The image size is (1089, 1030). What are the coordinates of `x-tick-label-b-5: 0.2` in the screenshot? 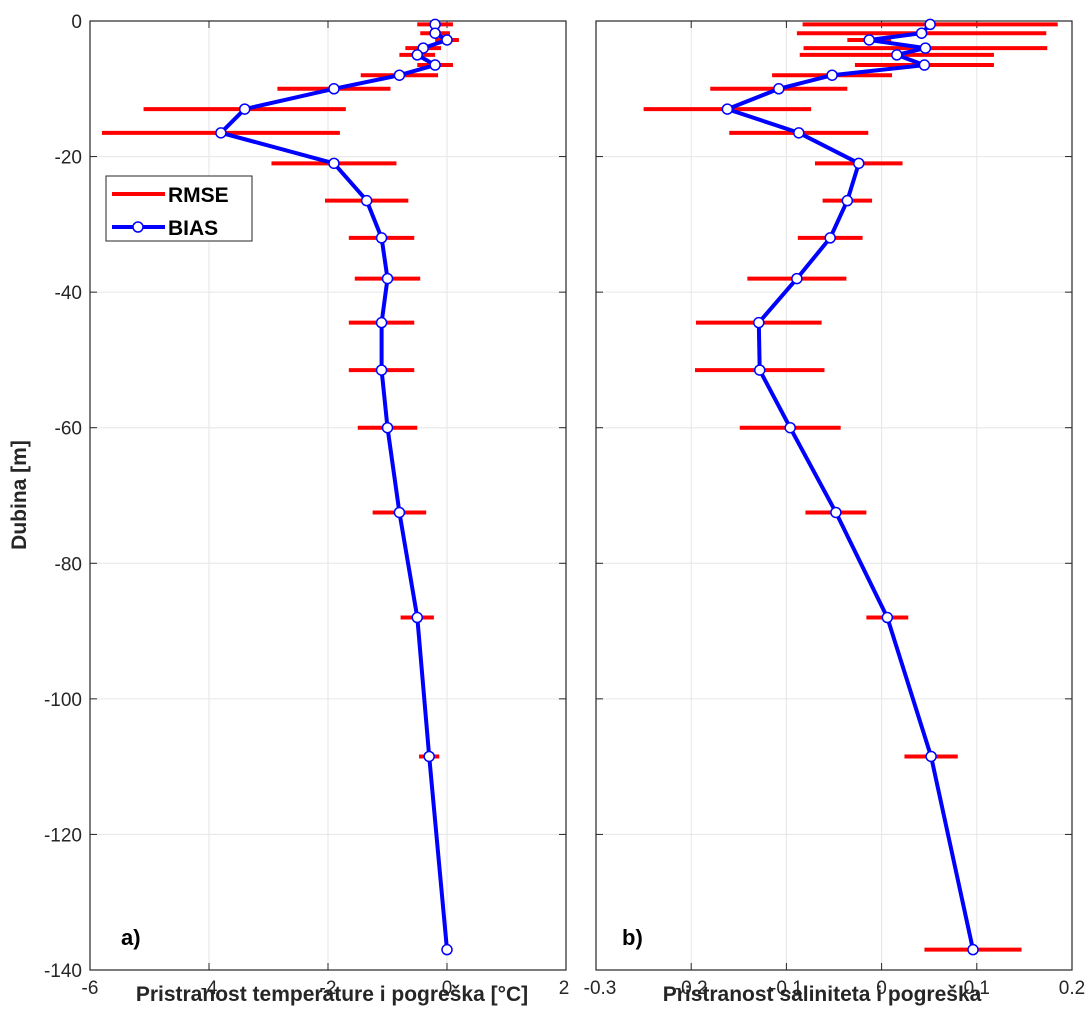 It's located at (1072, 988).